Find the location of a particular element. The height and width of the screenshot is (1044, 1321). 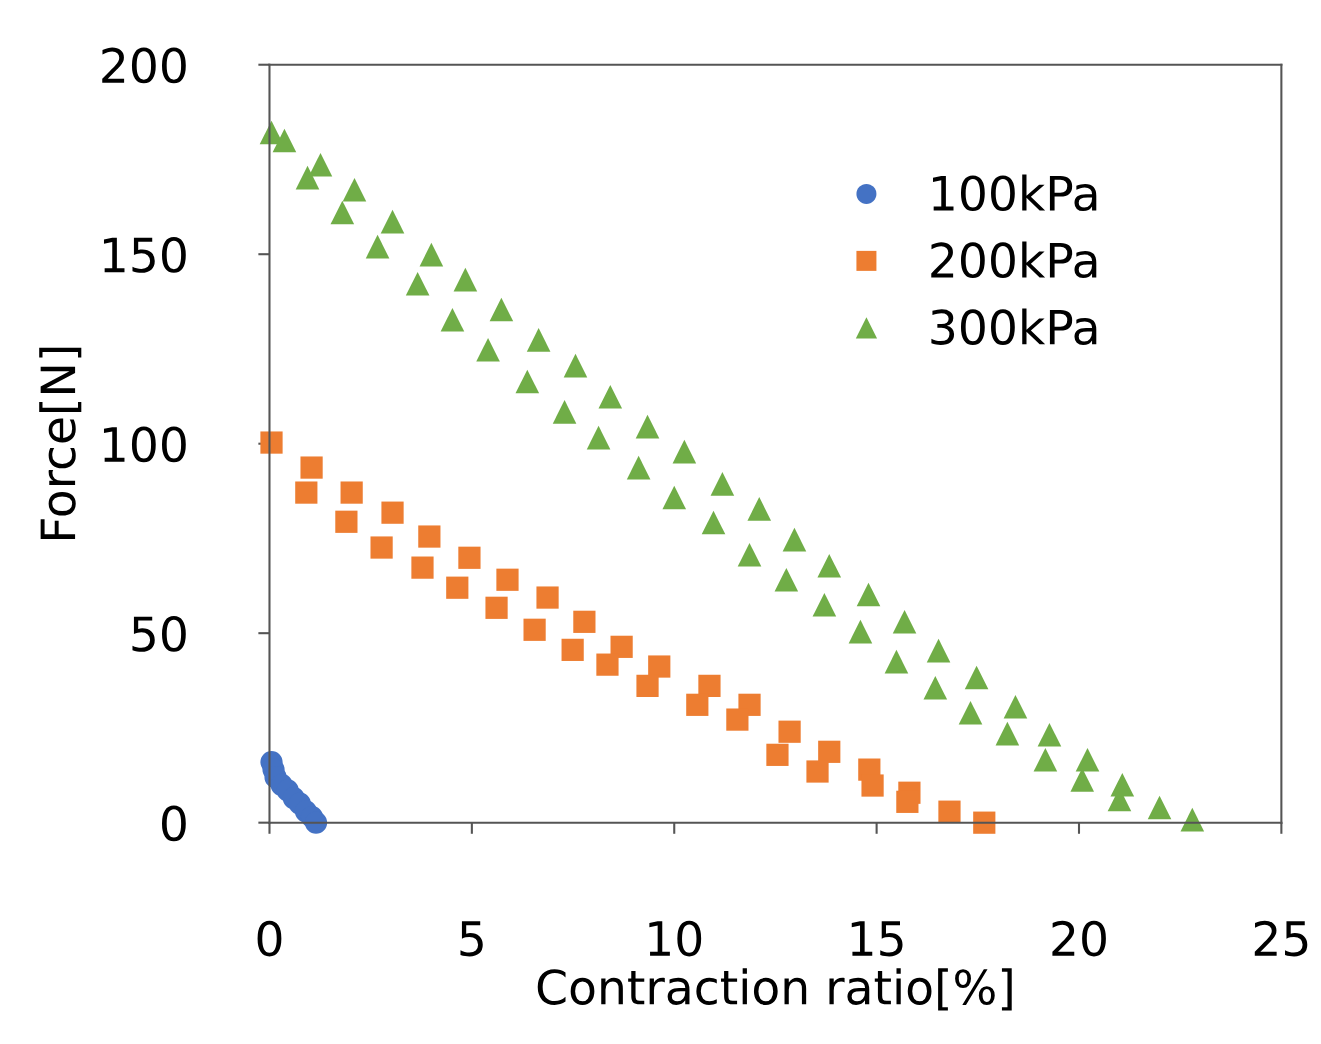

x-tick-label: 25 is located at coordinates (1281, 938).